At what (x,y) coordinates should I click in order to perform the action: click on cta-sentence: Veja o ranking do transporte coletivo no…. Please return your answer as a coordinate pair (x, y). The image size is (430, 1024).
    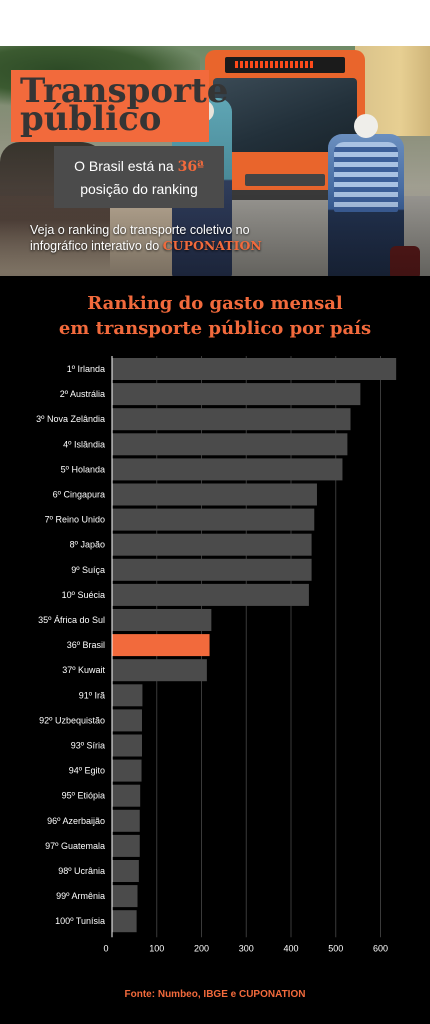
    Looking at the image, I should click on (140, 238).